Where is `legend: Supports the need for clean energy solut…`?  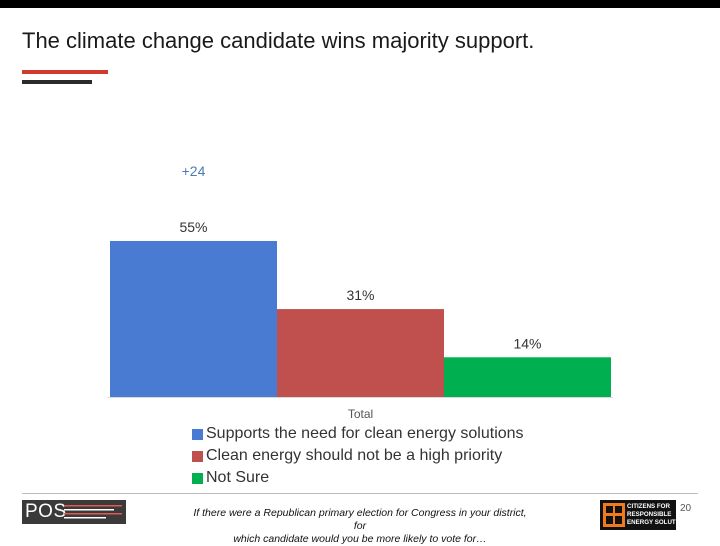
legend: Supports the need for clean energy solut… is located at coordinates (358, 456).